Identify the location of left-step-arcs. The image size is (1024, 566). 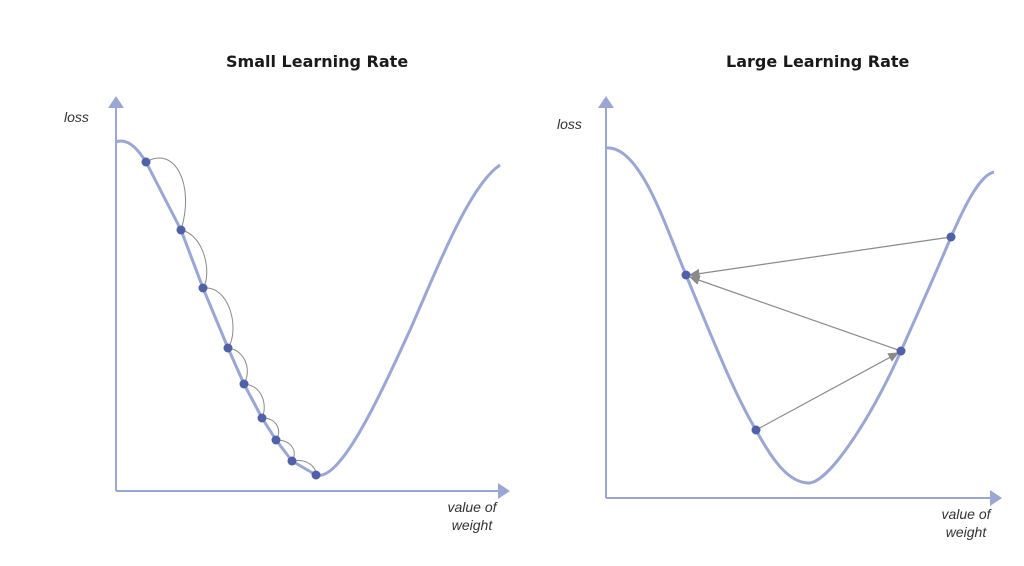
(231, 316).